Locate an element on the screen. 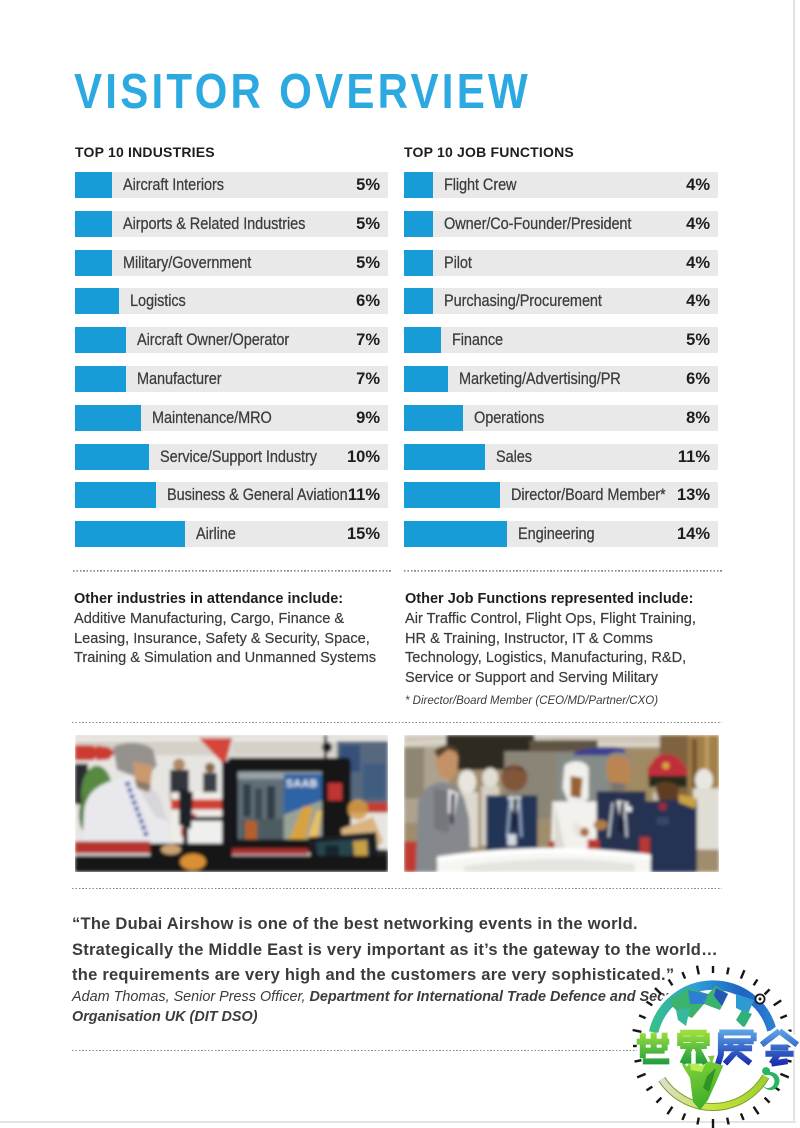 This screenshot has height=1128, width=800. svg-text: SAAB is located at coordinates (302, 784).